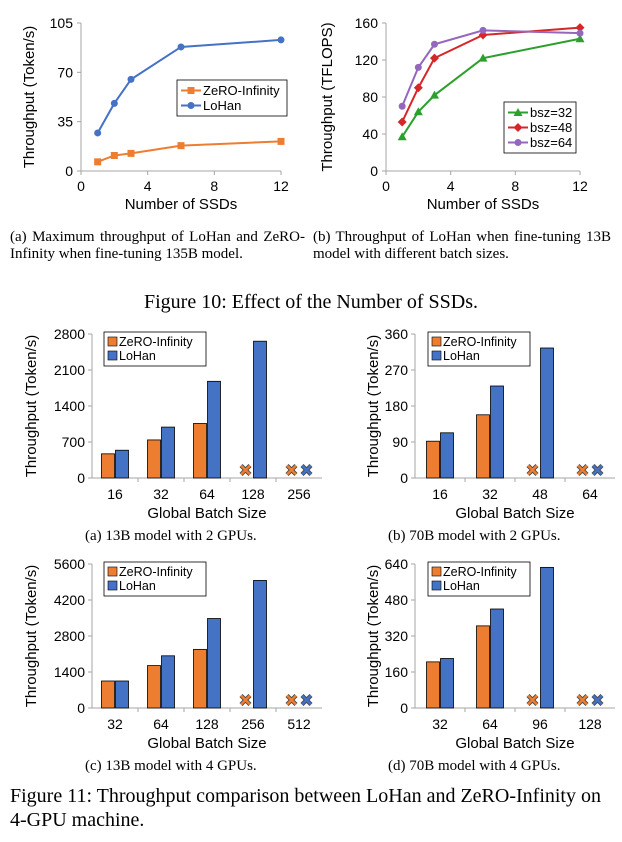 The image size is (622, 842). What do you see at coordinates (69, 636) in the screenshot?
I see `y-tick-label: 2800` at bounding box center [69, 636].